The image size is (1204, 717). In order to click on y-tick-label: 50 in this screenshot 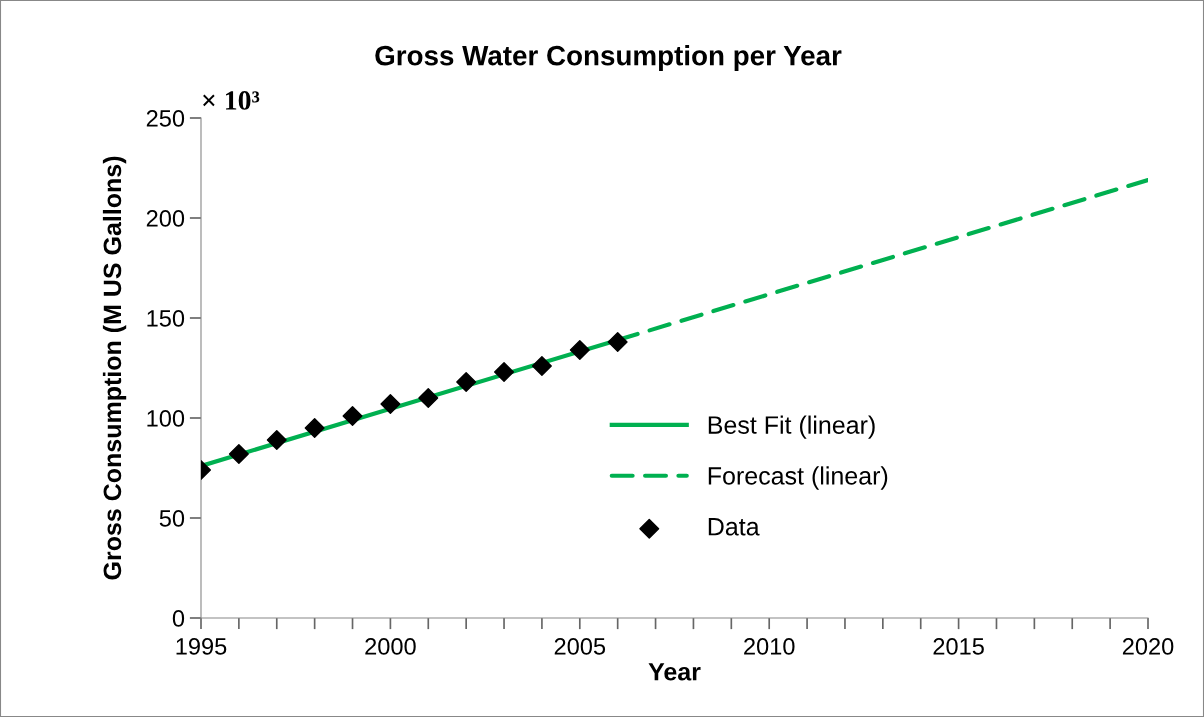, I will do `click(172, 518)`.